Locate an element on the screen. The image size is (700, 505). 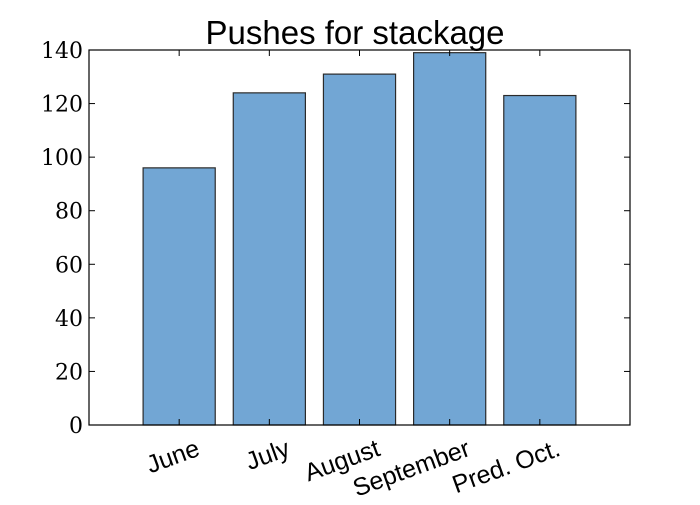
y-tick-label: 0 is located at coordinates (76, 426).